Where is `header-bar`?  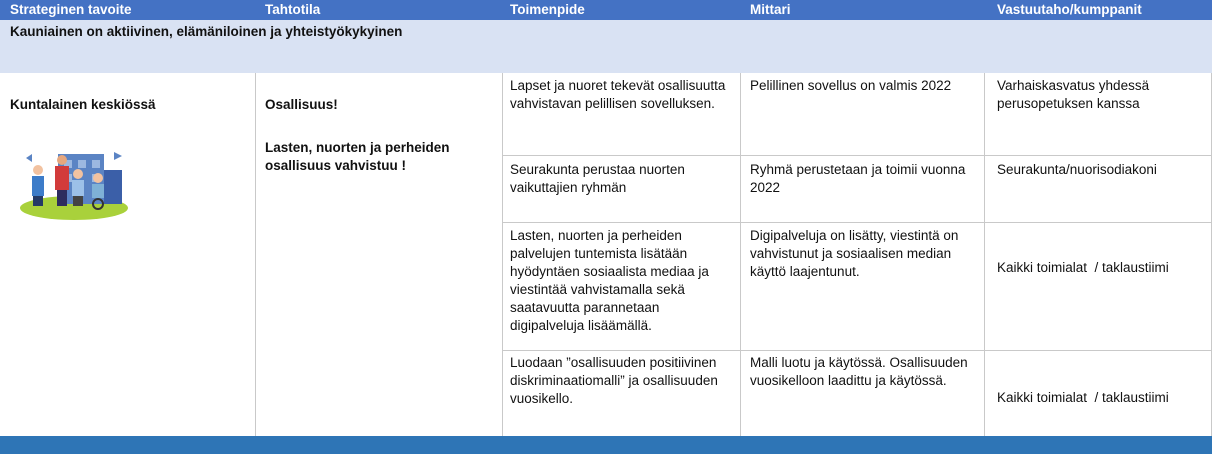
header-bar is located at coordinates (606, 10).